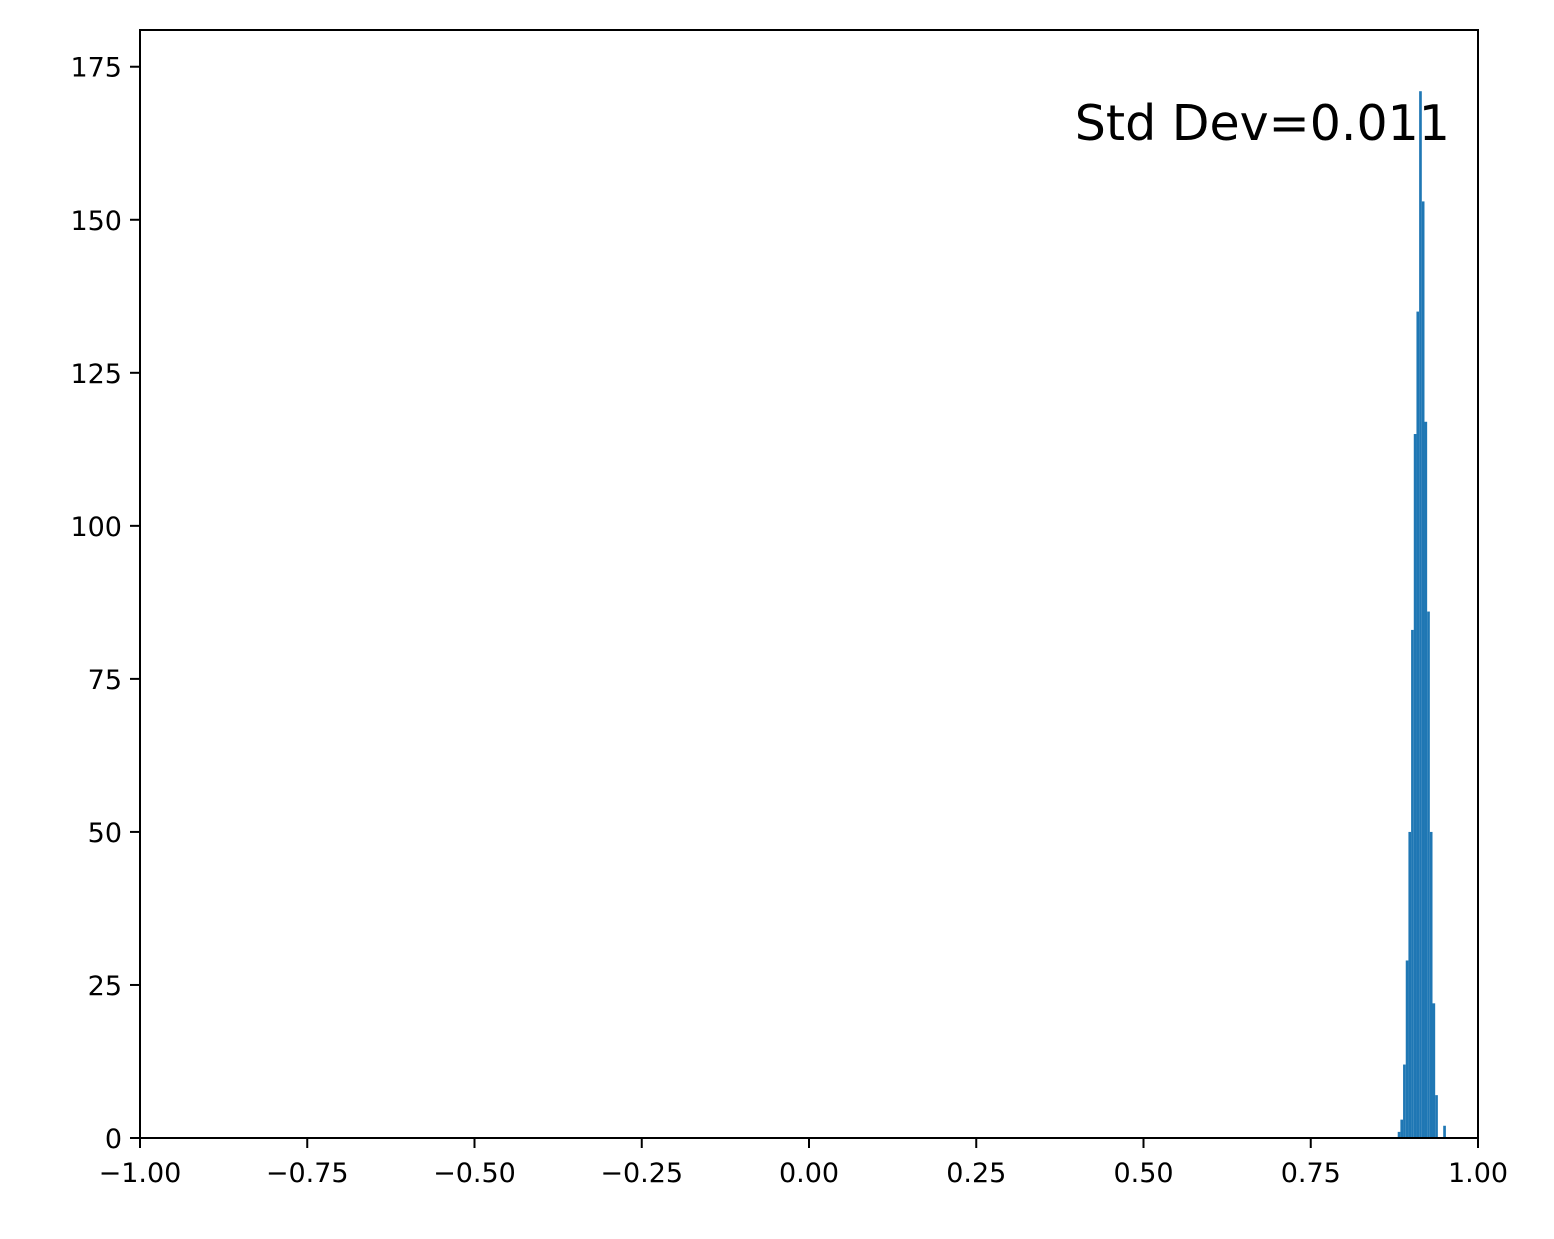 This screenshot has width=1554, height=1239. What do you see at coordinates (105, 986) in the screenshot?
I see `y-tick-label: 25` at bounding box center [105, 986].